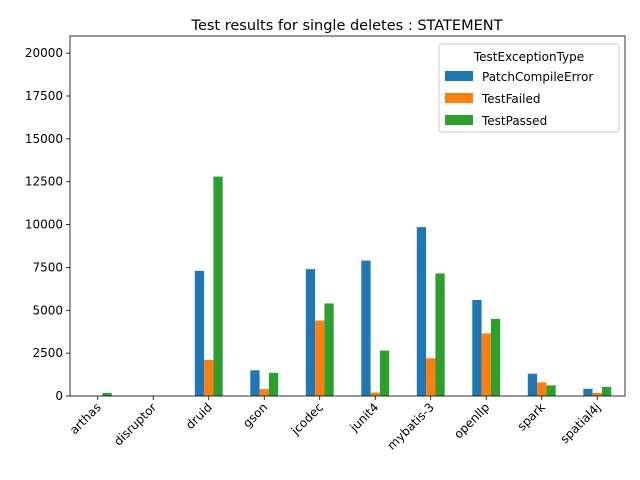  I want to click on bar-PatchCompileError-jcodec, so click(310, 332).